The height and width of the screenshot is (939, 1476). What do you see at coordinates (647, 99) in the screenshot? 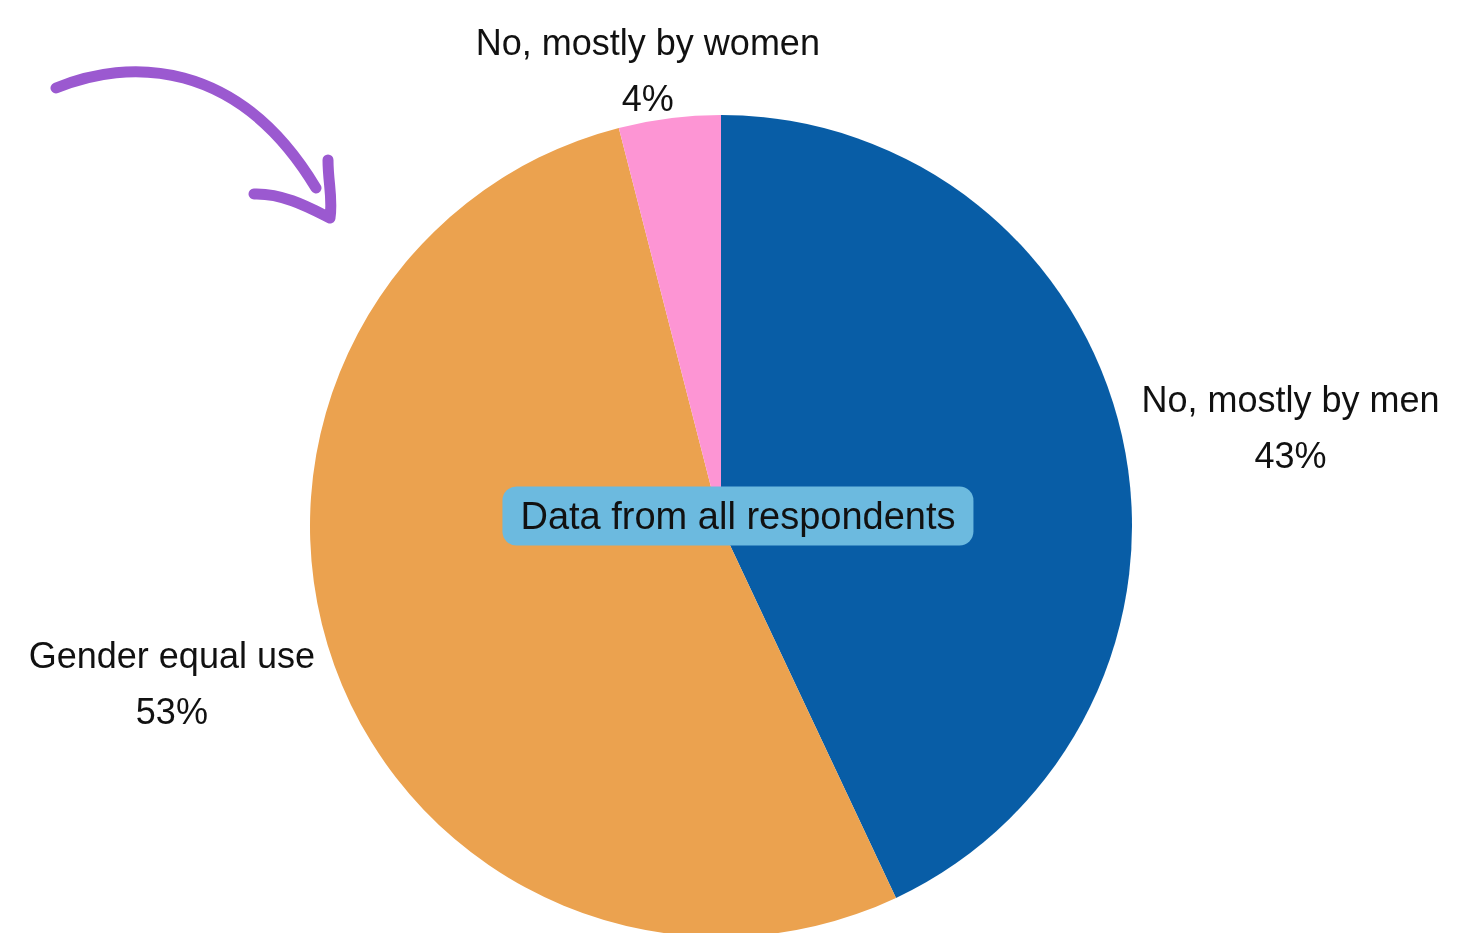
I see `data-label: 4%` at bounding box center [647, 99].